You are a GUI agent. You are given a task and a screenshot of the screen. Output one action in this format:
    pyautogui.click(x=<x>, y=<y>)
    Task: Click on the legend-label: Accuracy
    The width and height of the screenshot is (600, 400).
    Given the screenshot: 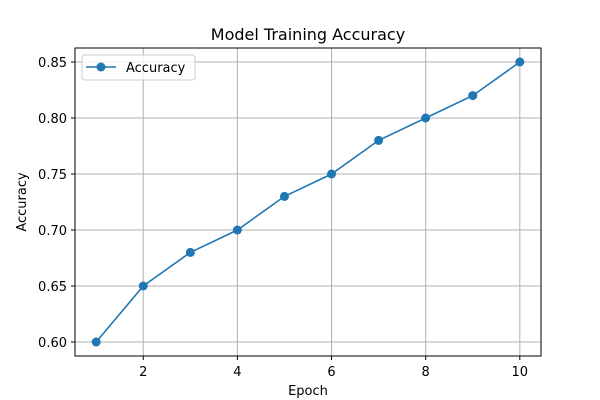 What is the action you would take?
    pyautogui.click(x=156, y=68)
    